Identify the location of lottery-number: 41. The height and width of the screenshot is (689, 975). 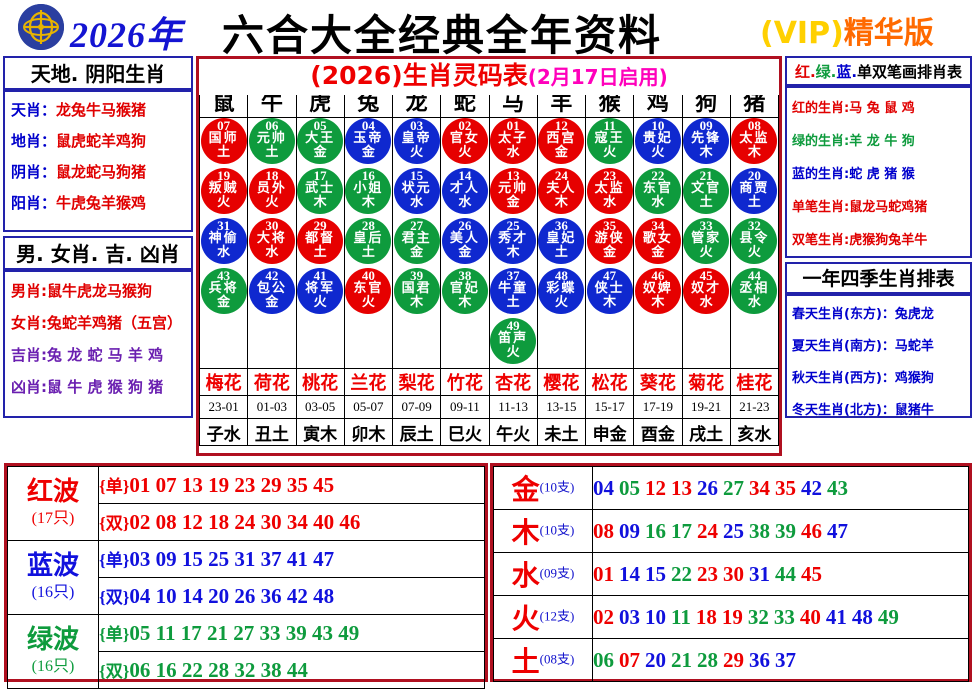
(836, 616).